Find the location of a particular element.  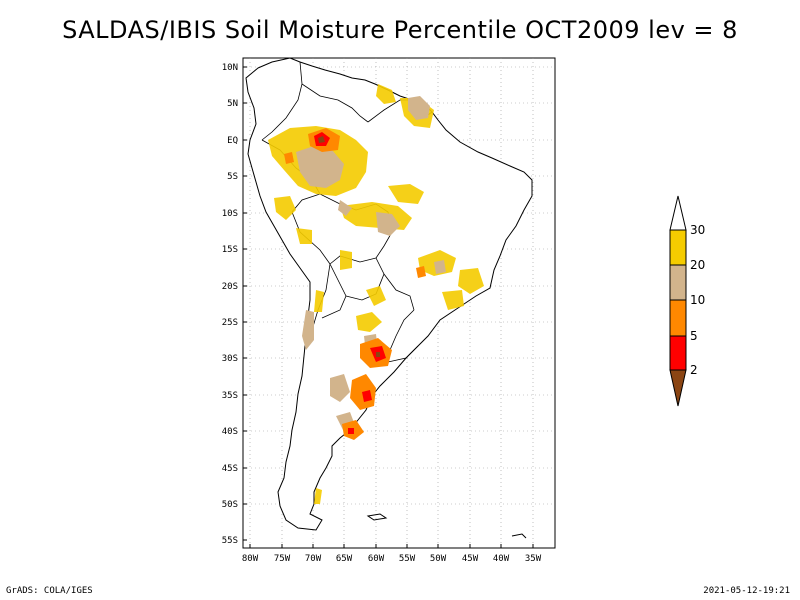

lat-label: 45S is located at coordinates (230, 469).